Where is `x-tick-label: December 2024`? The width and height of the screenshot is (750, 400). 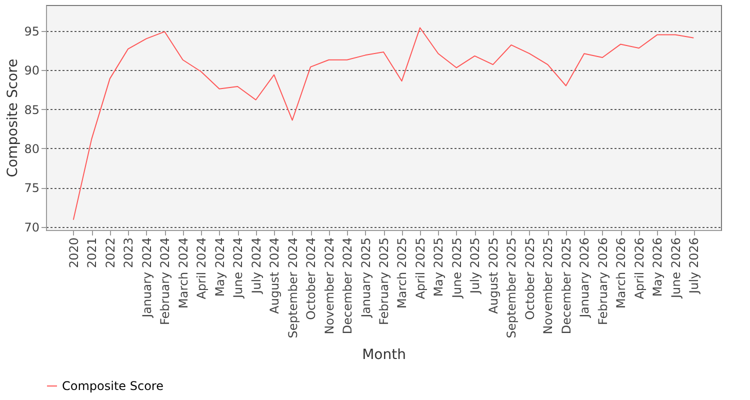 x-tick-label: December 2024 is located at coordinates (347, 286).